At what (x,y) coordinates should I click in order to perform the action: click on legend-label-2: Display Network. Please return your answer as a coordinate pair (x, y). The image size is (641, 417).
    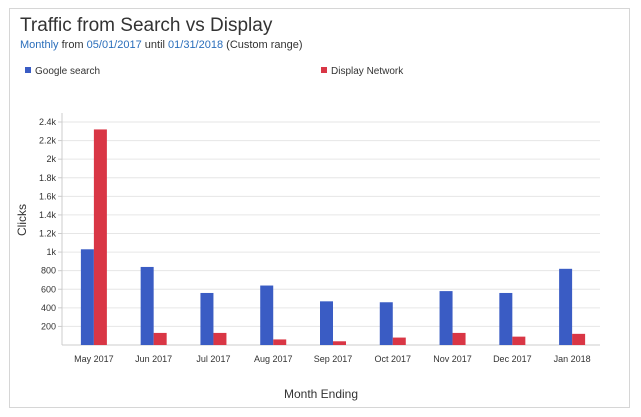
    Looking at the image, I should click on (367, 71).